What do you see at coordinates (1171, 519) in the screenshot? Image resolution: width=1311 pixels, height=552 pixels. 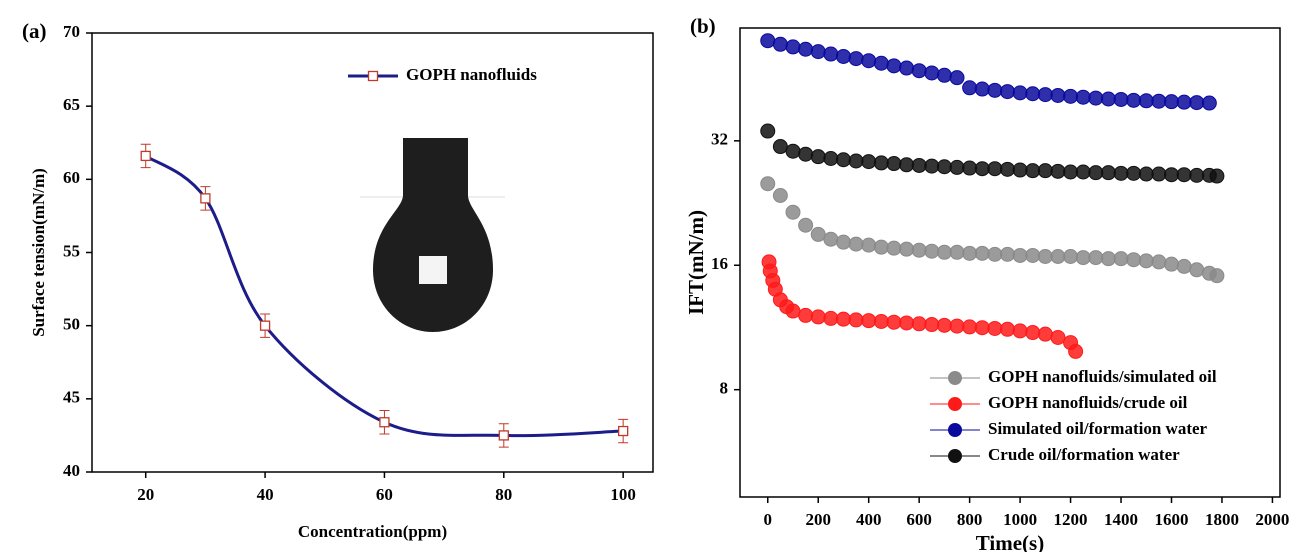 I see `x-tick-label: 1600` at bounding box center [1171, 519].